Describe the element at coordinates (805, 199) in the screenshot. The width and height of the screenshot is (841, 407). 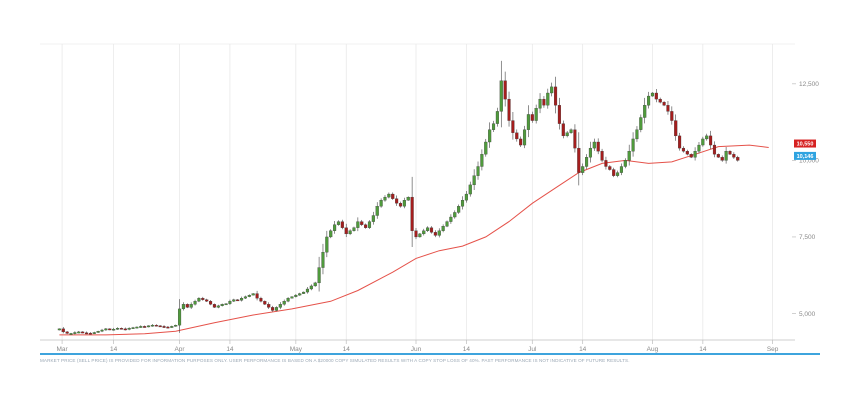
I see `y-axis-ticks: 5,000 7,500 10,000 12,500` at that location.